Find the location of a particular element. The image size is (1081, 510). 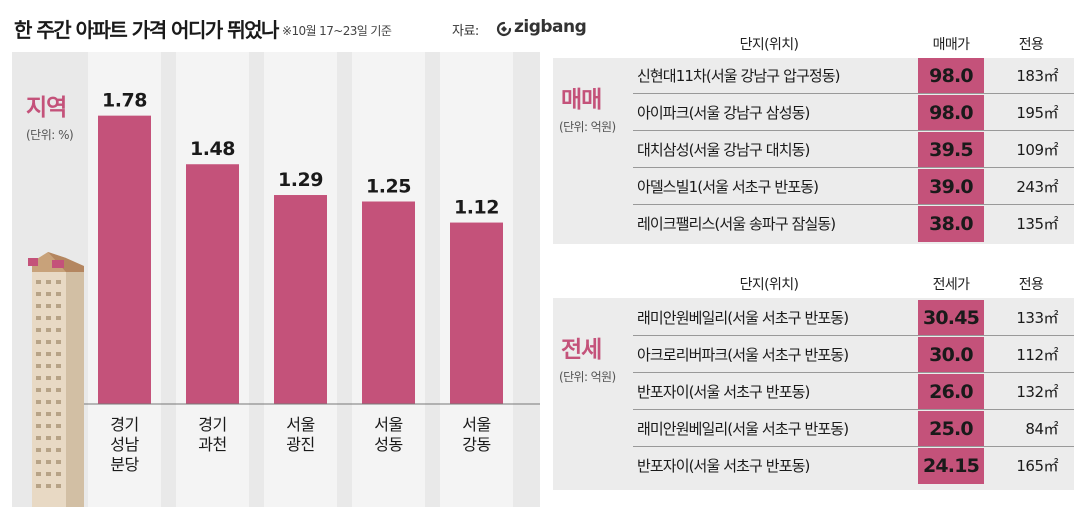

area-value: 133㎡ is located at coordinates (1037, 318).